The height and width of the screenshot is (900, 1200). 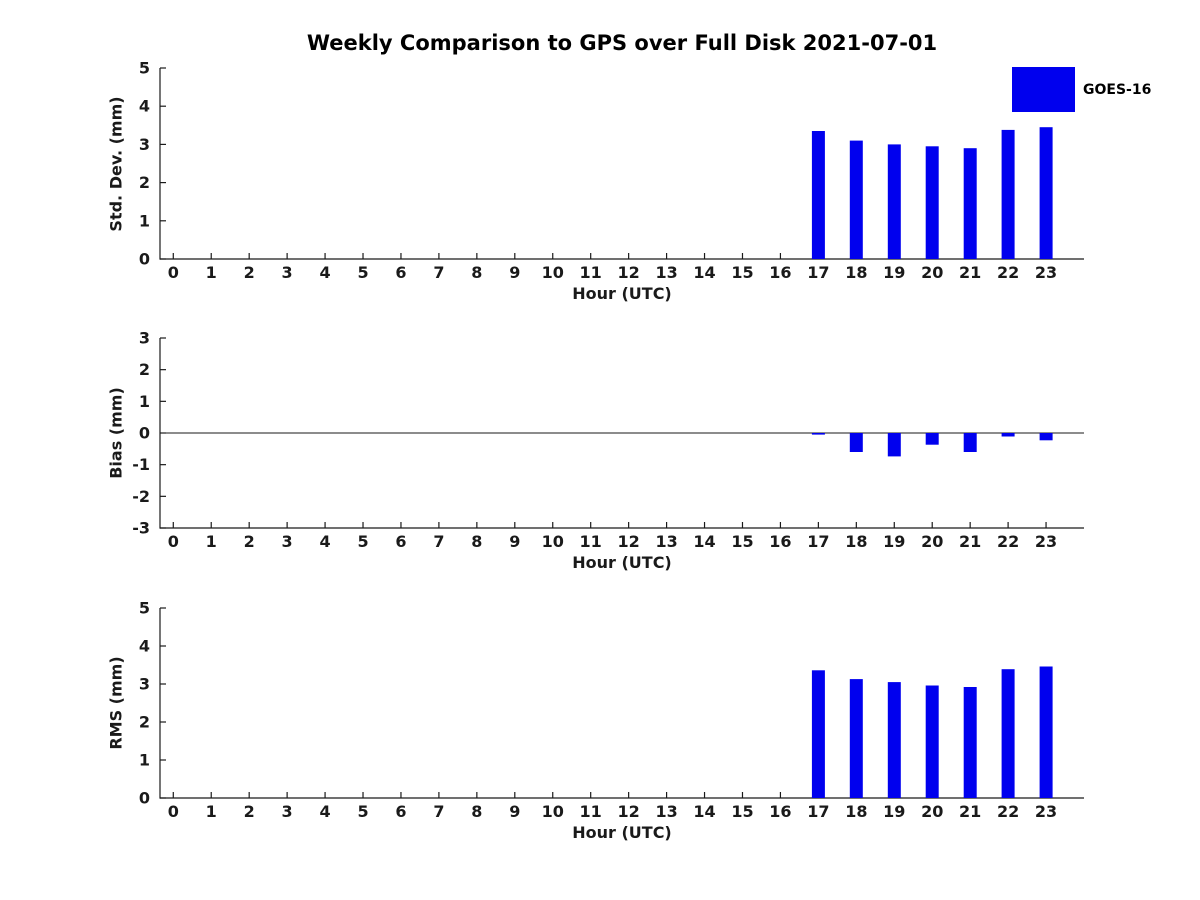 I want to click on legend-label-goes16: GOES-16, so click(x=1117, y=90).